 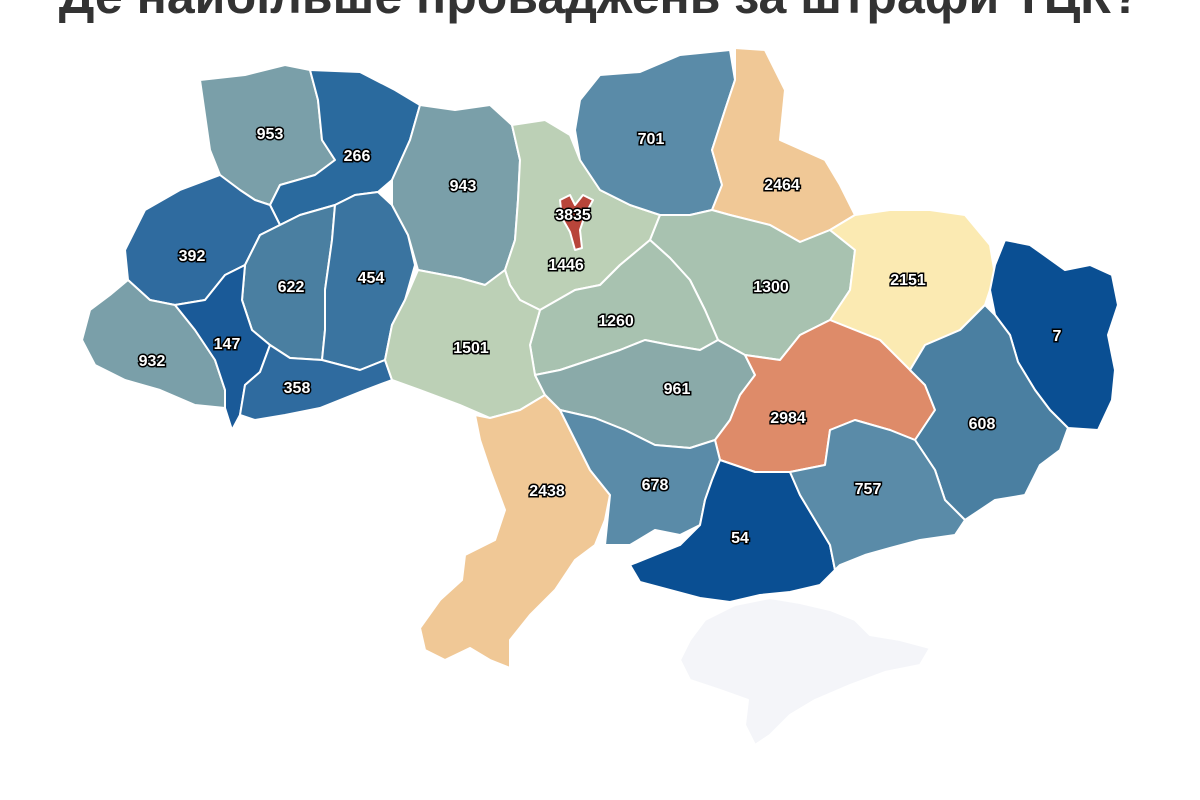 What do you see at coordinates (227, 344) in the screenshot?
I see `region-value-ivano-frankivsk: 147` at bounding box center [227, 344].